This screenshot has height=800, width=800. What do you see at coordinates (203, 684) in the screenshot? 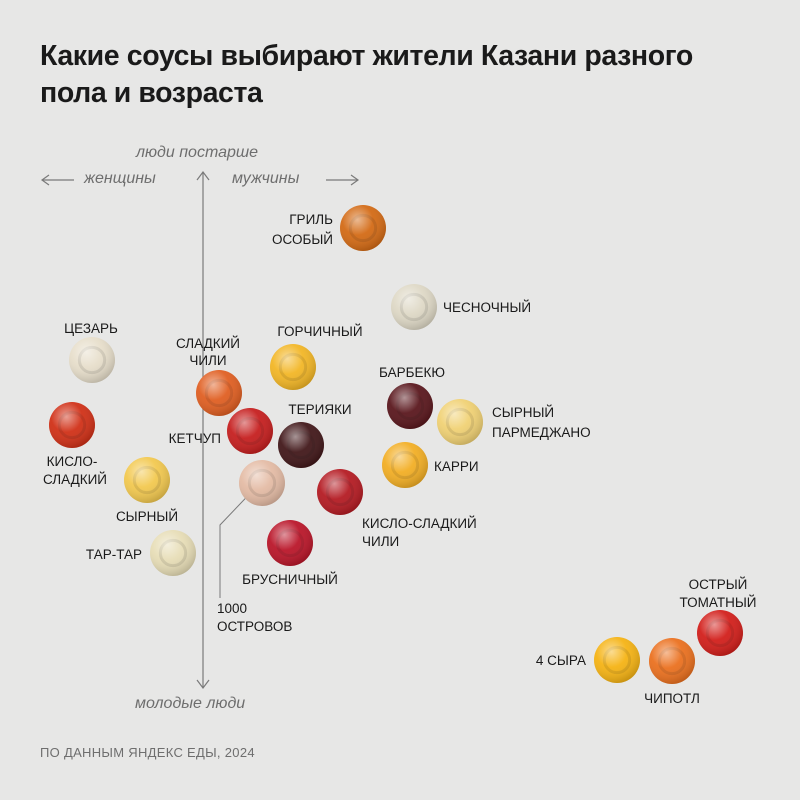
I see `axis-arrow-down-icon` at bounding box center [203, 684].